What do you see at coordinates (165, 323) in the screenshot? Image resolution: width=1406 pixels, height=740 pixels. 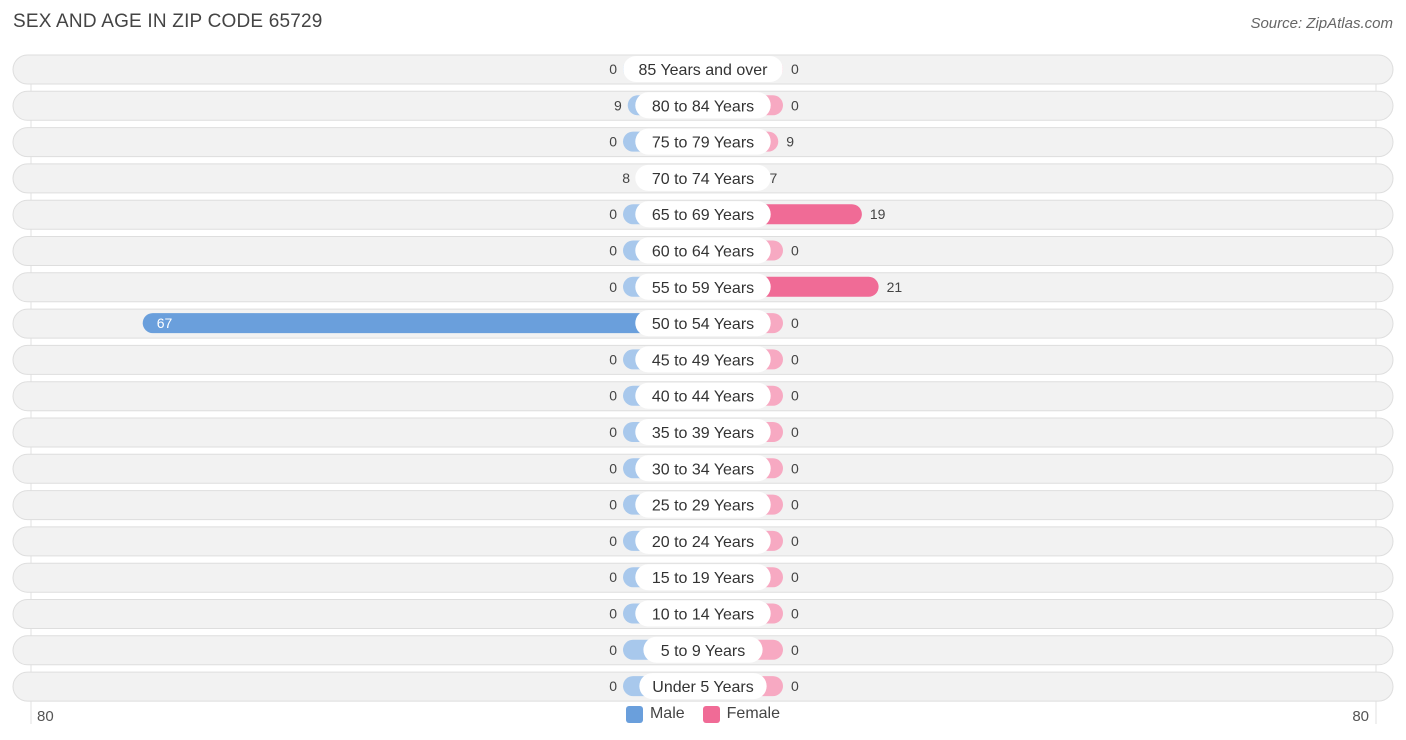 I see `male-value-label: 67` at bounding box center [165, 323].